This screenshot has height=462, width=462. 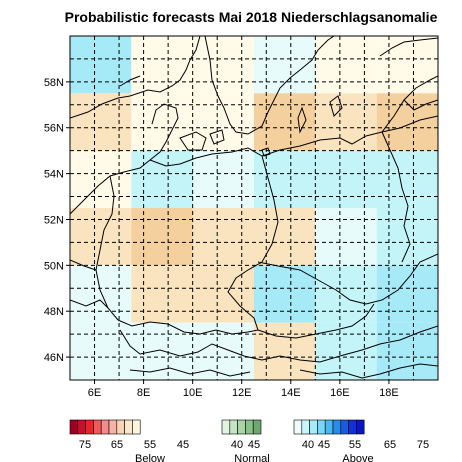 What do you see at coordinates (54, 220) in the screenshot?
I see `lat-tick-label: 52N` at bounding box center [54, 220].